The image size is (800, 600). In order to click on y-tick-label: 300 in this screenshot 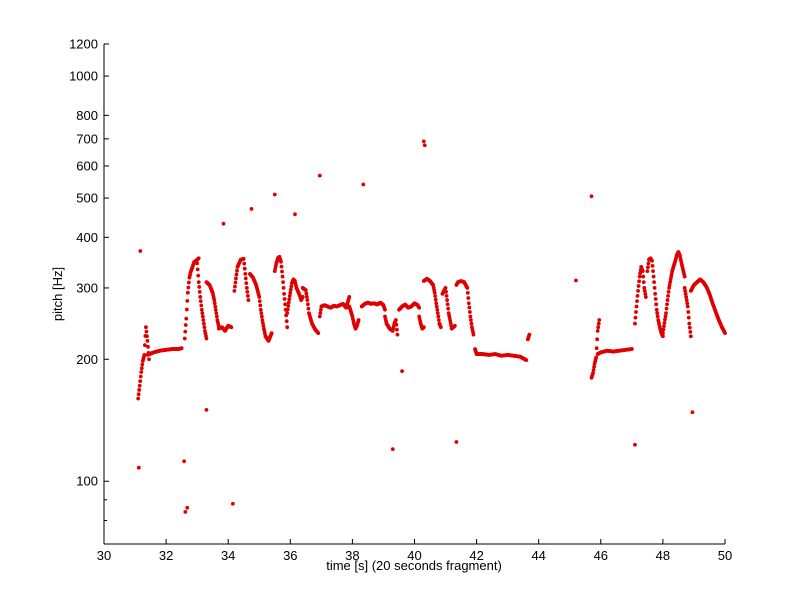, I will do `click(87, 287)`.